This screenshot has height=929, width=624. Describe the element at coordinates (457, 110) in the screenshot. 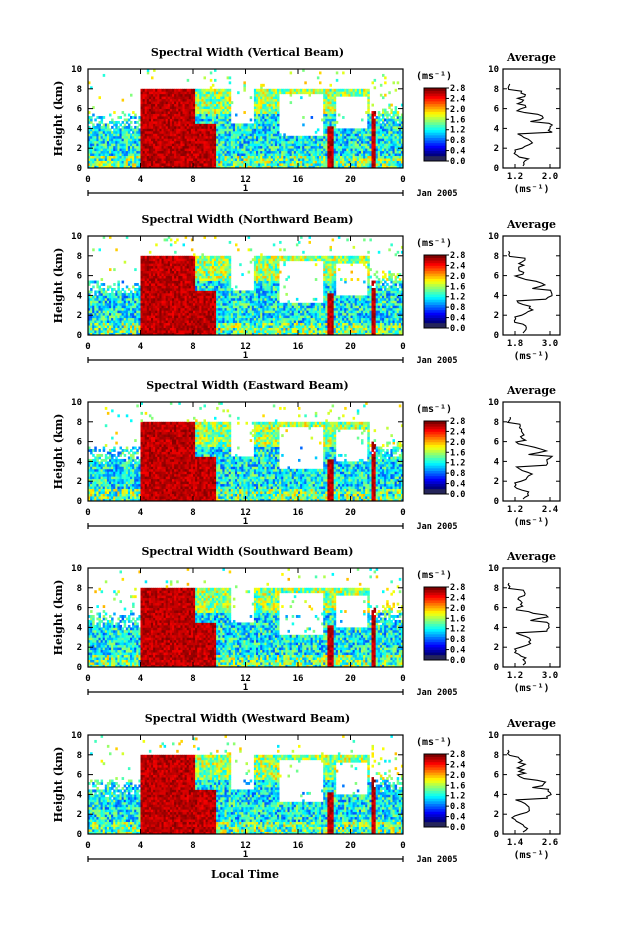

I see `colorbar-tick-label: 2.0` at that location.